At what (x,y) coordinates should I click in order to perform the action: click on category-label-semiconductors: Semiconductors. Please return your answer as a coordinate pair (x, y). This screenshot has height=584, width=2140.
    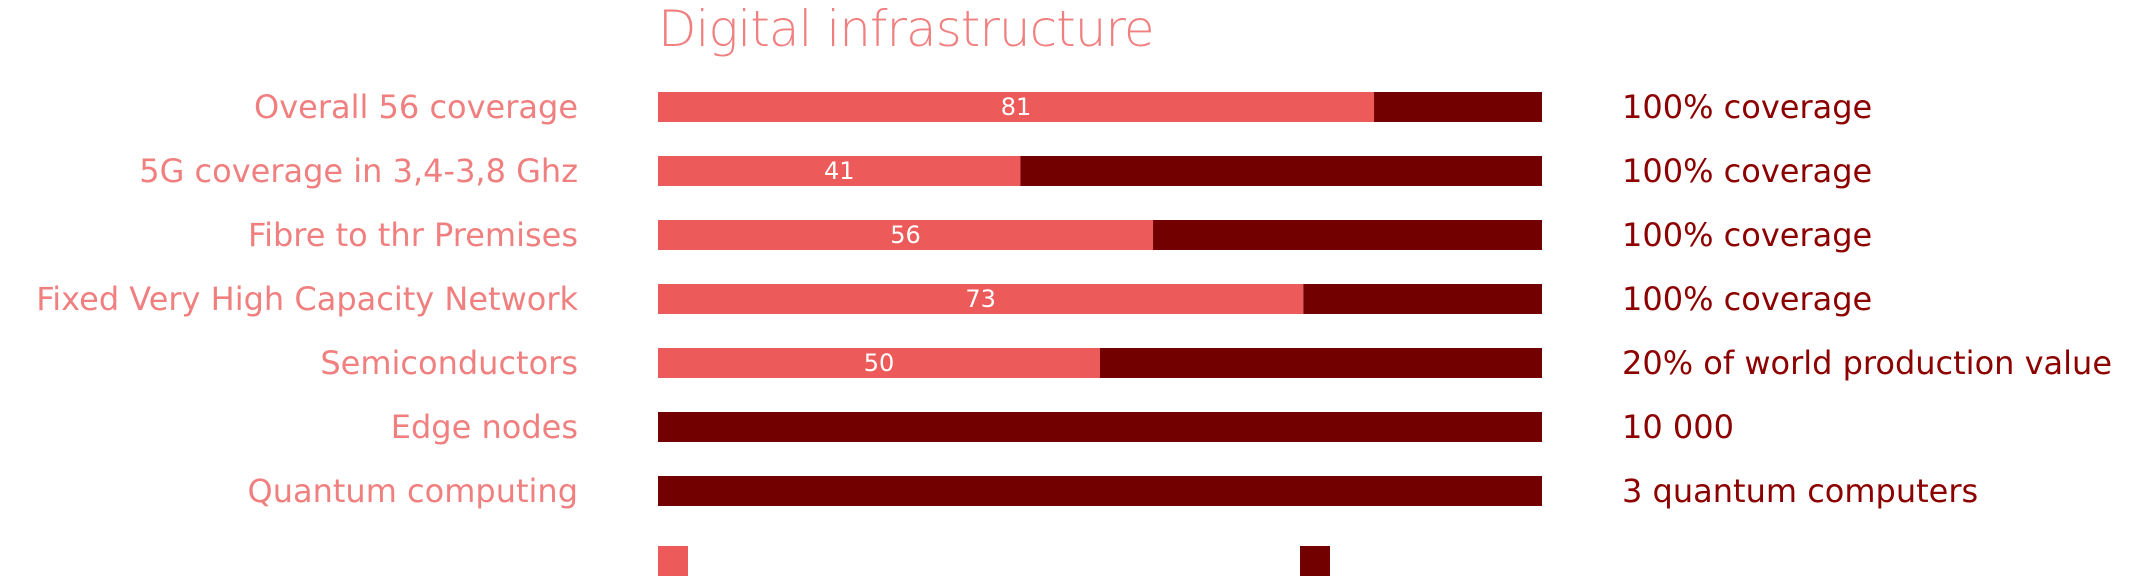
    Looking at the image, I should click on (449, 363).